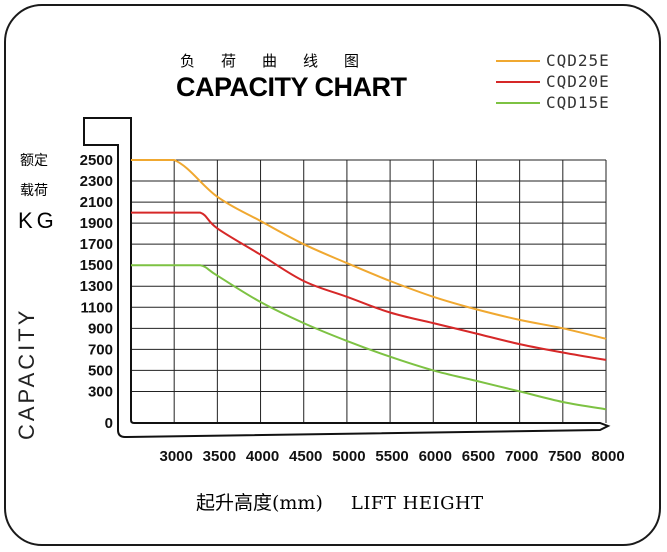  What do you see at coordinates (518, 102) in the screenshot?
I see `legend-swatch-cqd15e` at bounding box center [518, 102].